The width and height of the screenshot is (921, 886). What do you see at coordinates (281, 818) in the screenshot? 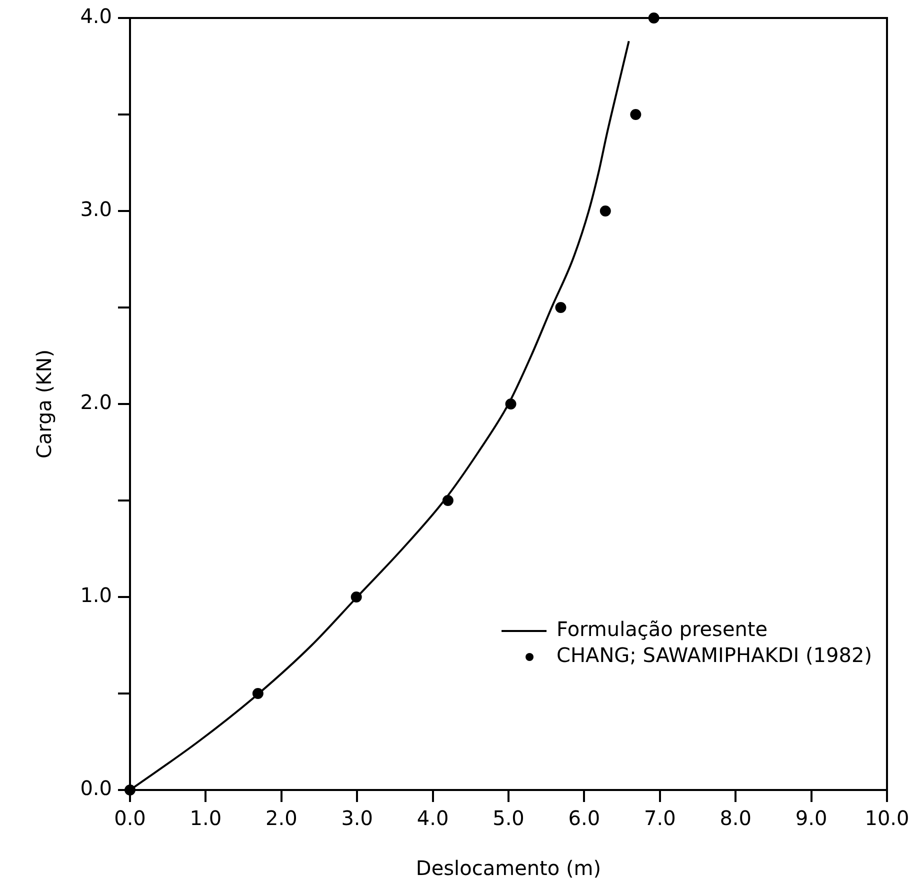
I see `x-tick-label: 2.0` at bounding box center [281, 818].